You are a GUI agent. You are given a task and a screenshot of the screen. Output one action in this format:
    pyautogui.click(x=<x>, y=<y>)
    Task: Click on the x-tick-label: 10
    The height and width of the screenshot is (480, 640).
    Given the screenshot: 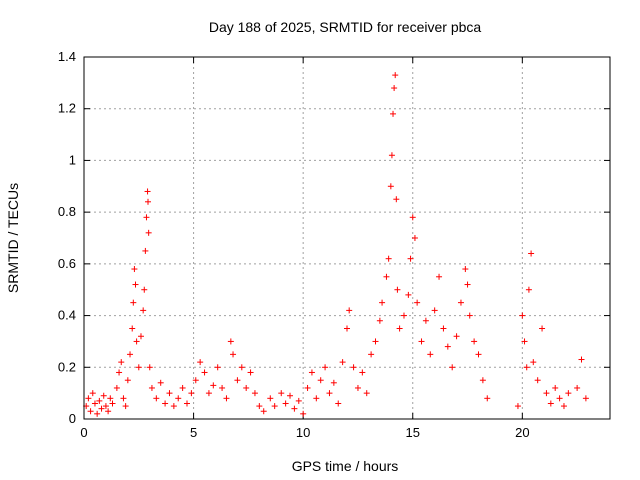 What is the action you would take?
    pyautogui.click(x=303, y=432)
    